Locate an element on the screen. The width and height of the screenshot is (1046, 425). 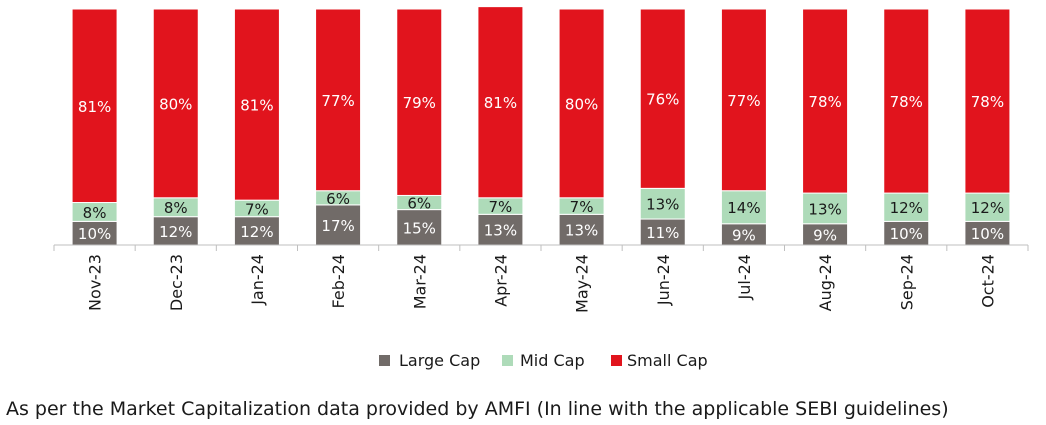
data-label-large-cap: 17% is located at coordinates (337, 226).